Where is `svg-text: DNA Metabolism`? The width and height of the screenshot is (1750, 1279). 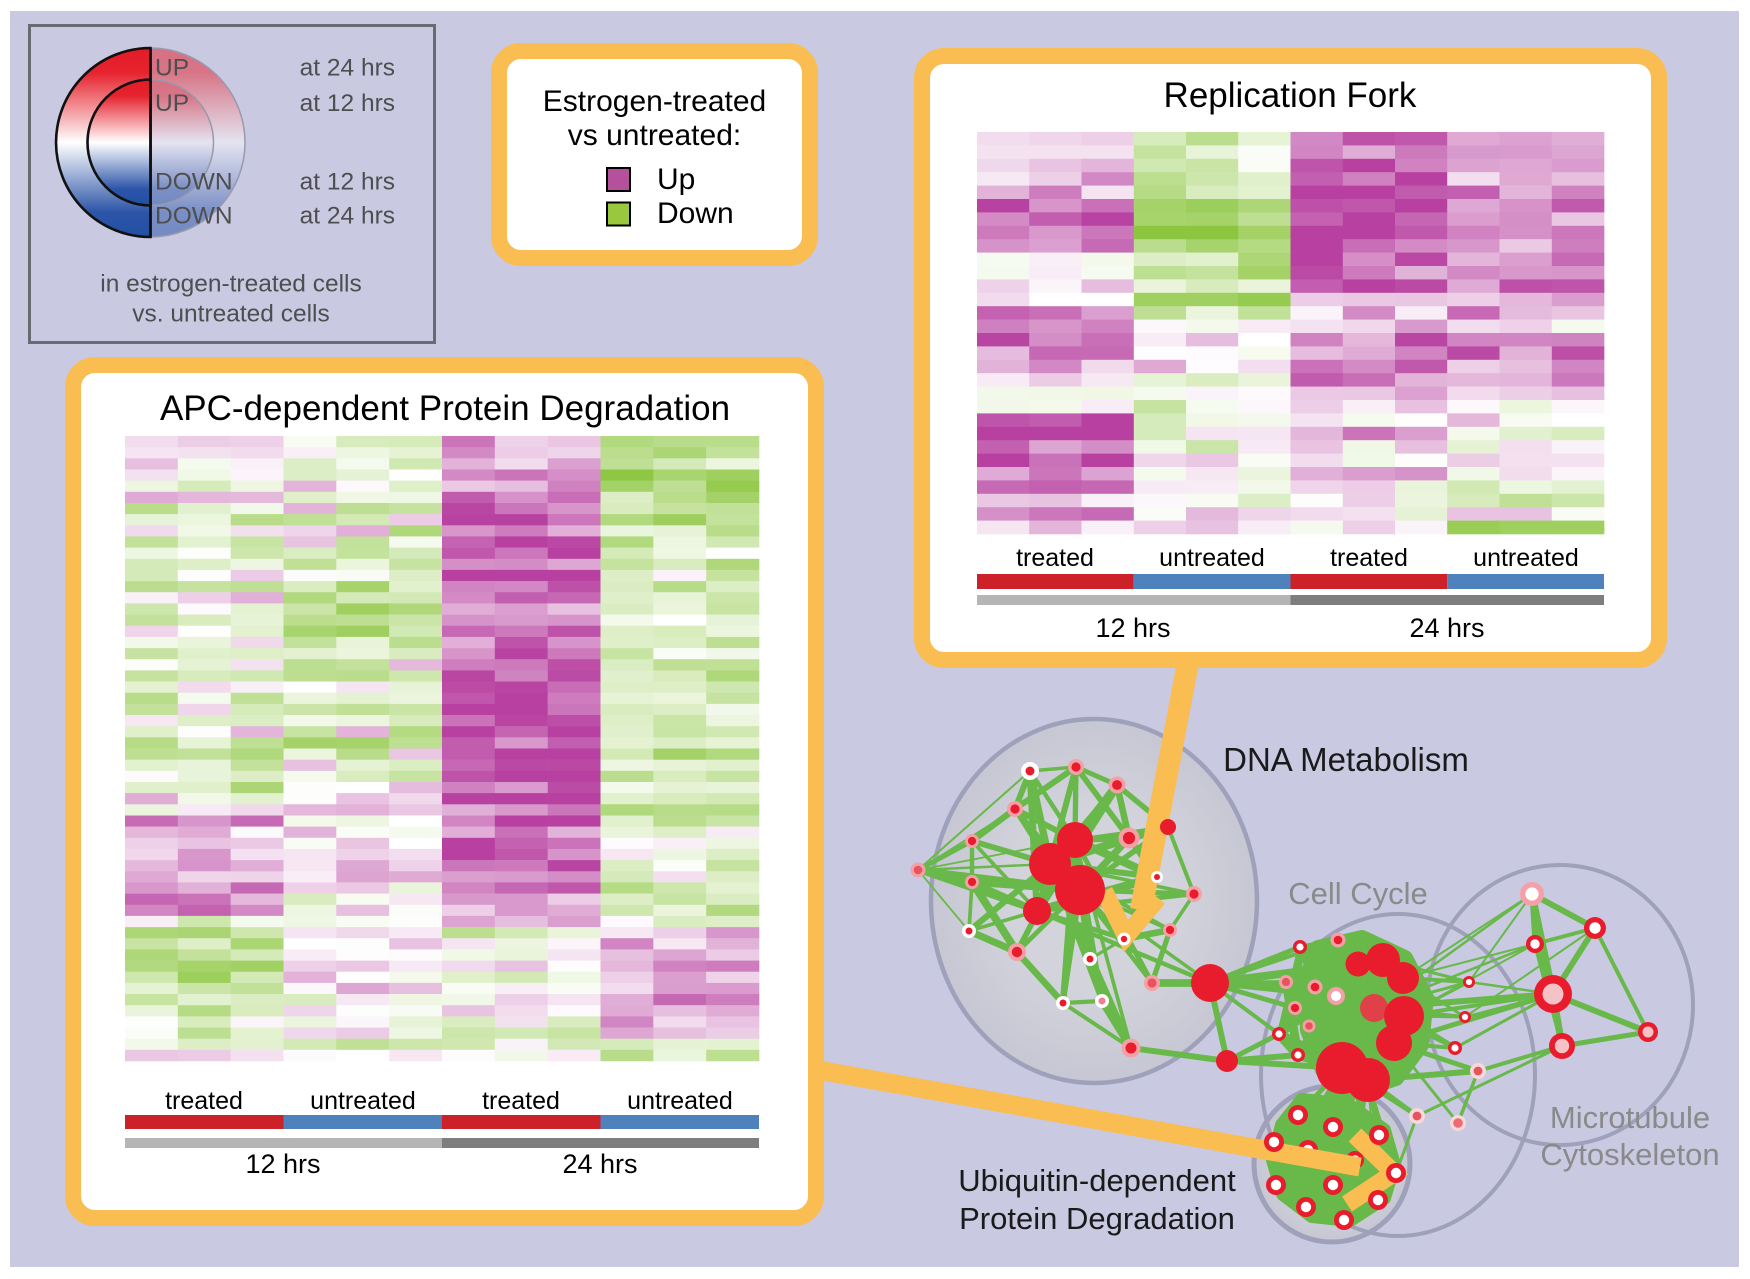 svg-text: DNA Metabolism is located at coordinates (1346, 759).